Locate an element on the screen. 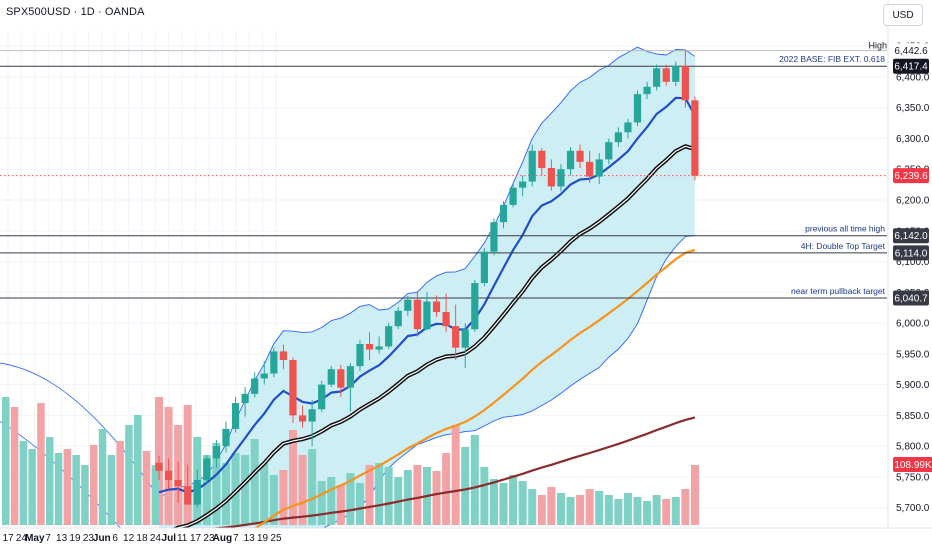  time-tick-label: 19 is located at coordinates (75, 538).